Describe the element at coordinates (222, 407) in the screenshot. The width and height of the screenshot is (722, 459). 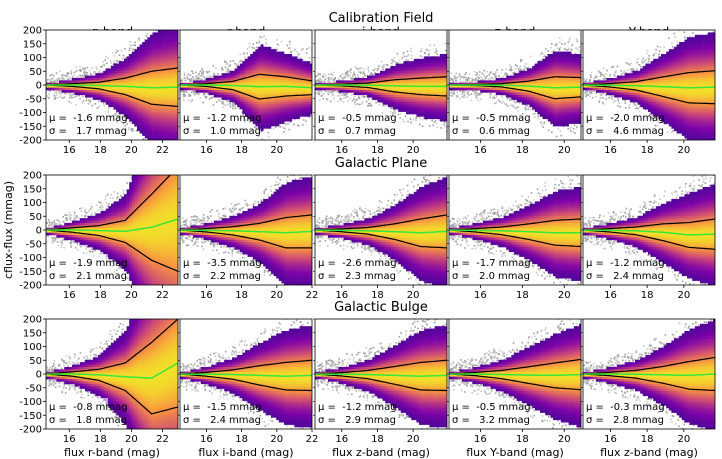
I see `mu-stat: μ = -1.5 mmag` at that location.